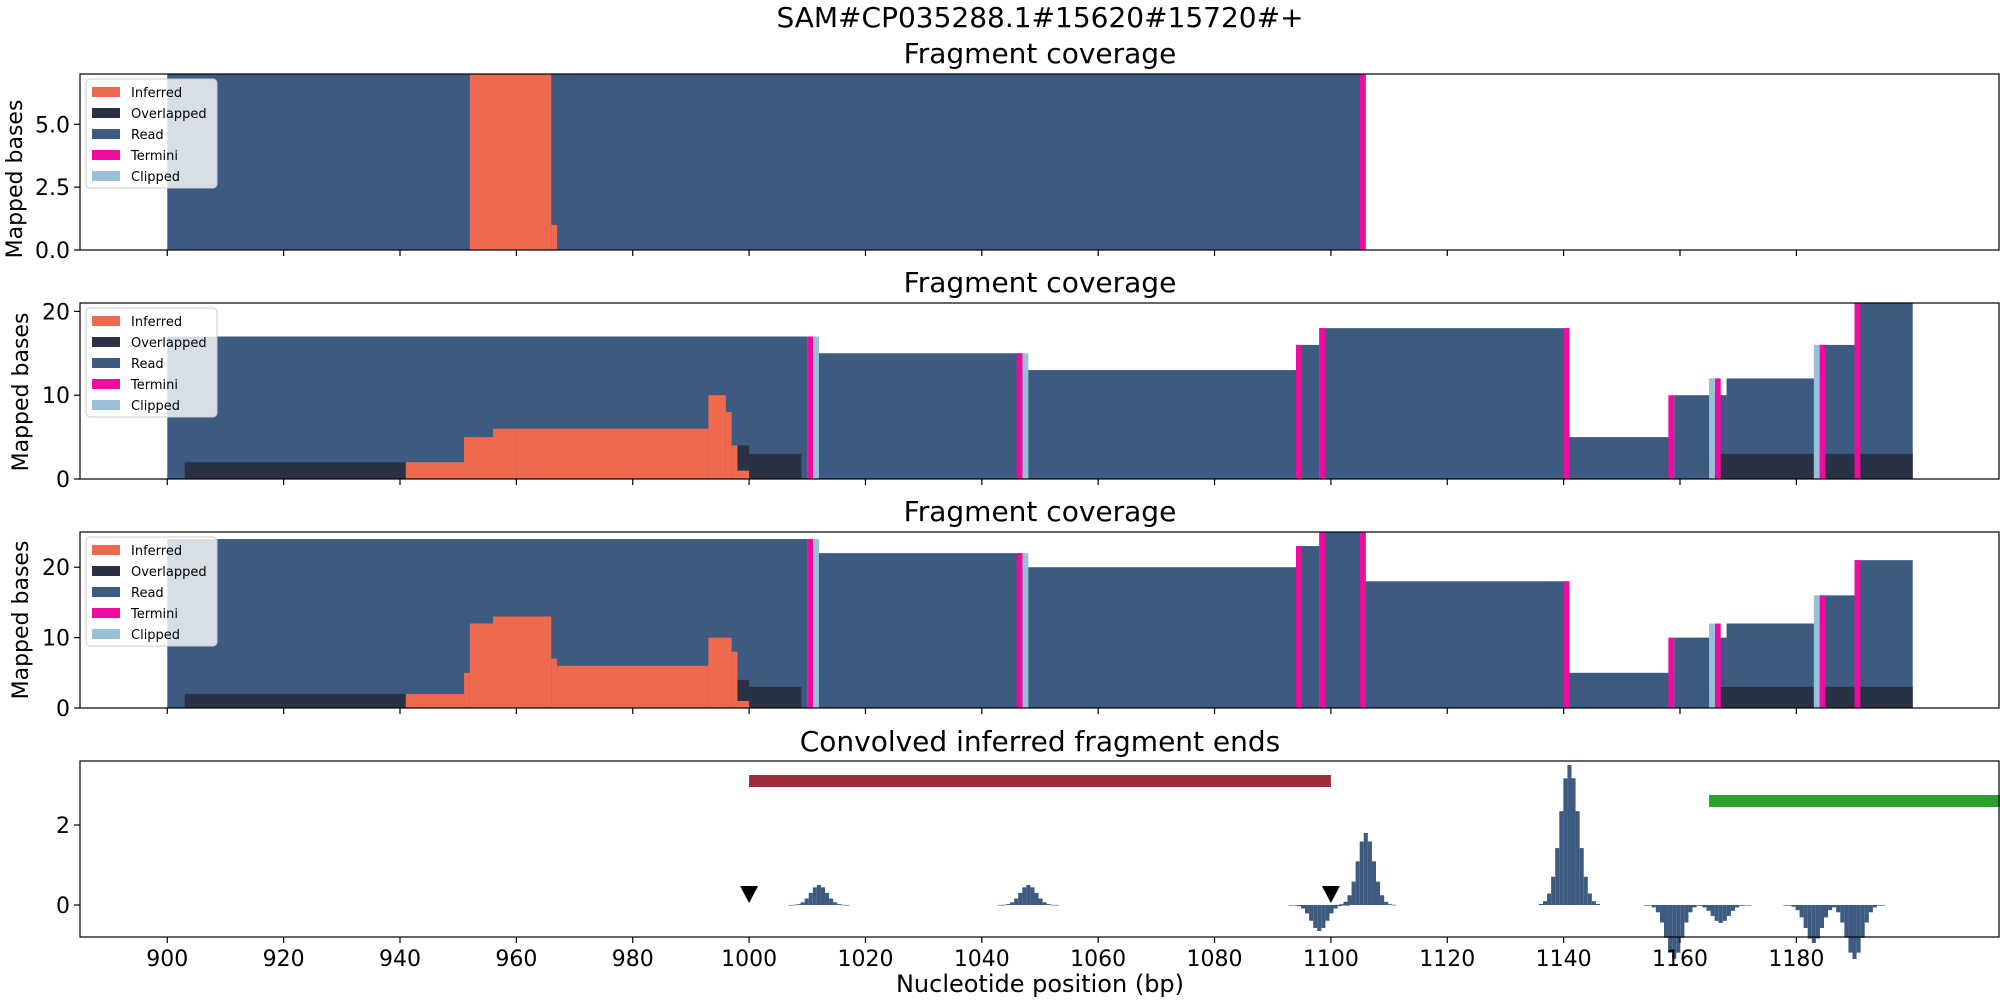 The image size is (2000, 1000). What do you see at coordinates (21, 392) in the screenshot?
I see `panel-2-ylabel: Mapped bases` at bounding box center [21, 392].